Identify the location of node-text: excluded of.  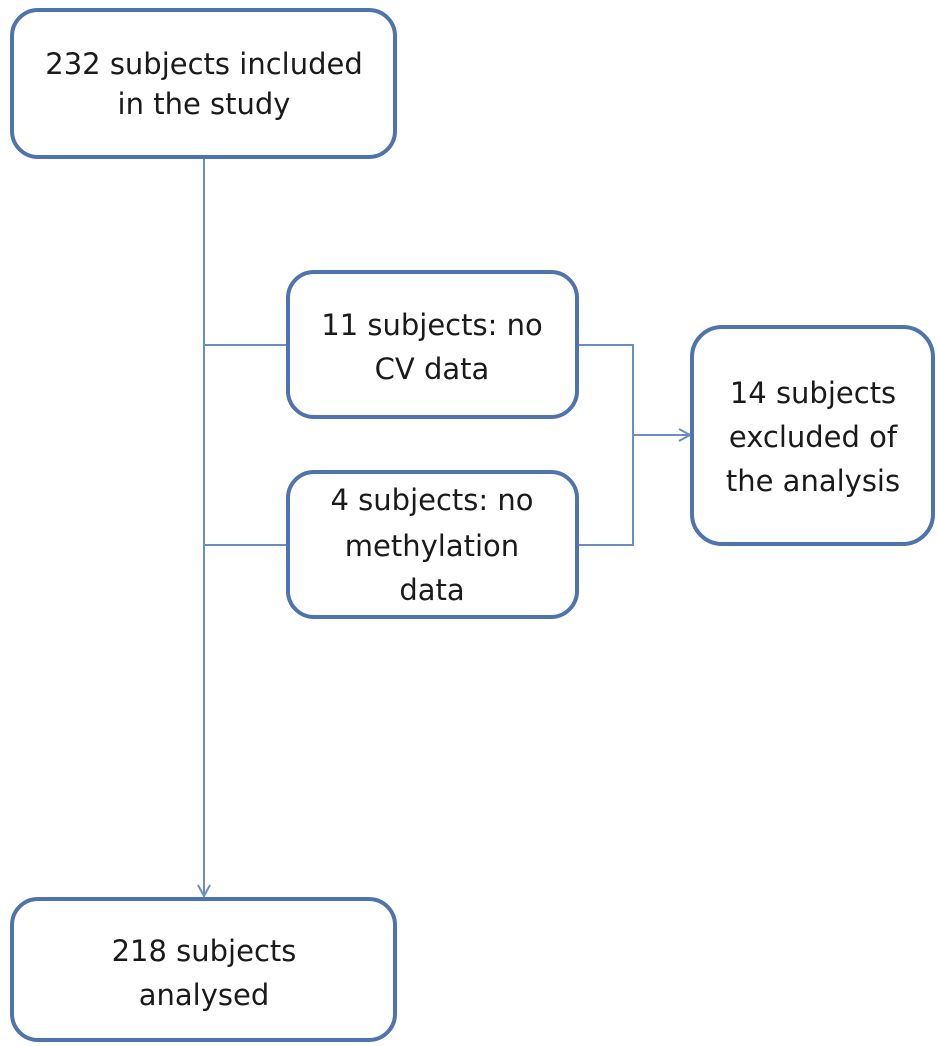
(813, 437).